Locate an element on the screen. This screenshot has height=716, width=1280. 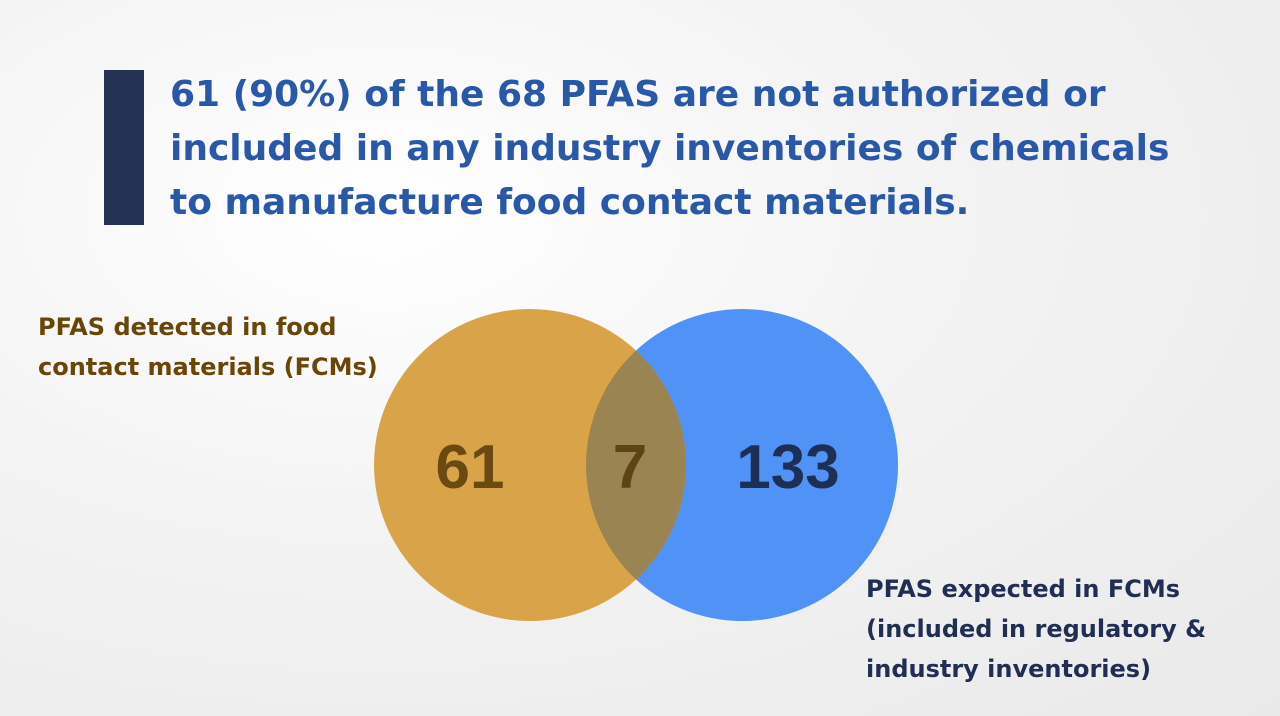
right-set-label-line: PFAS expected in FCMs is located at coordinates (1023, 589).